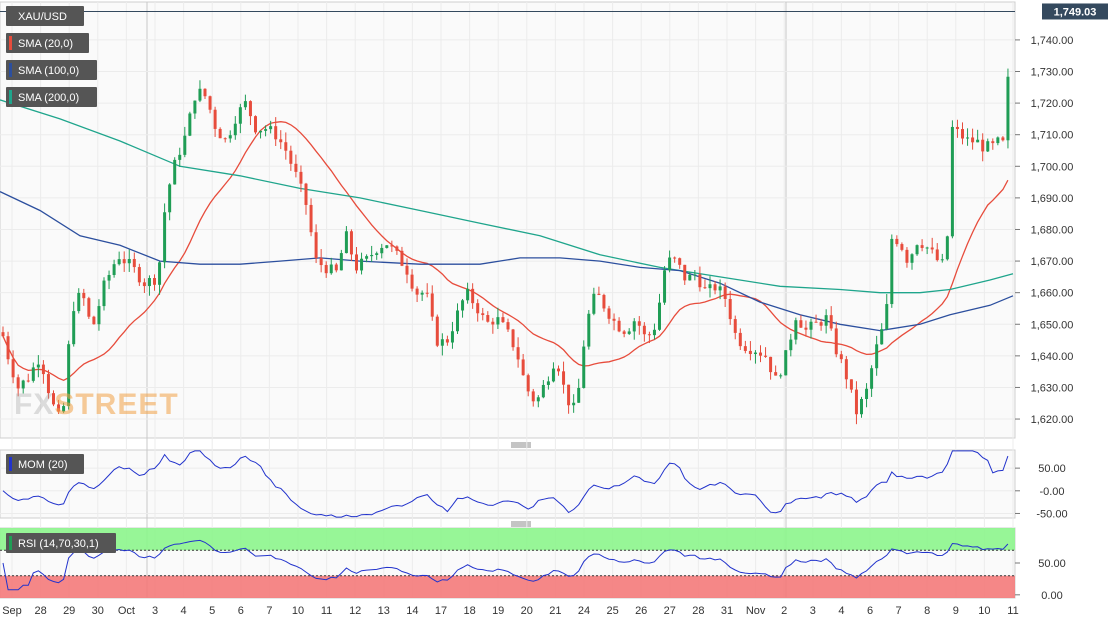 The width and height of the screenshot is (1113, 623). I want to click on x-tick-label: 3, so click(155, 611).